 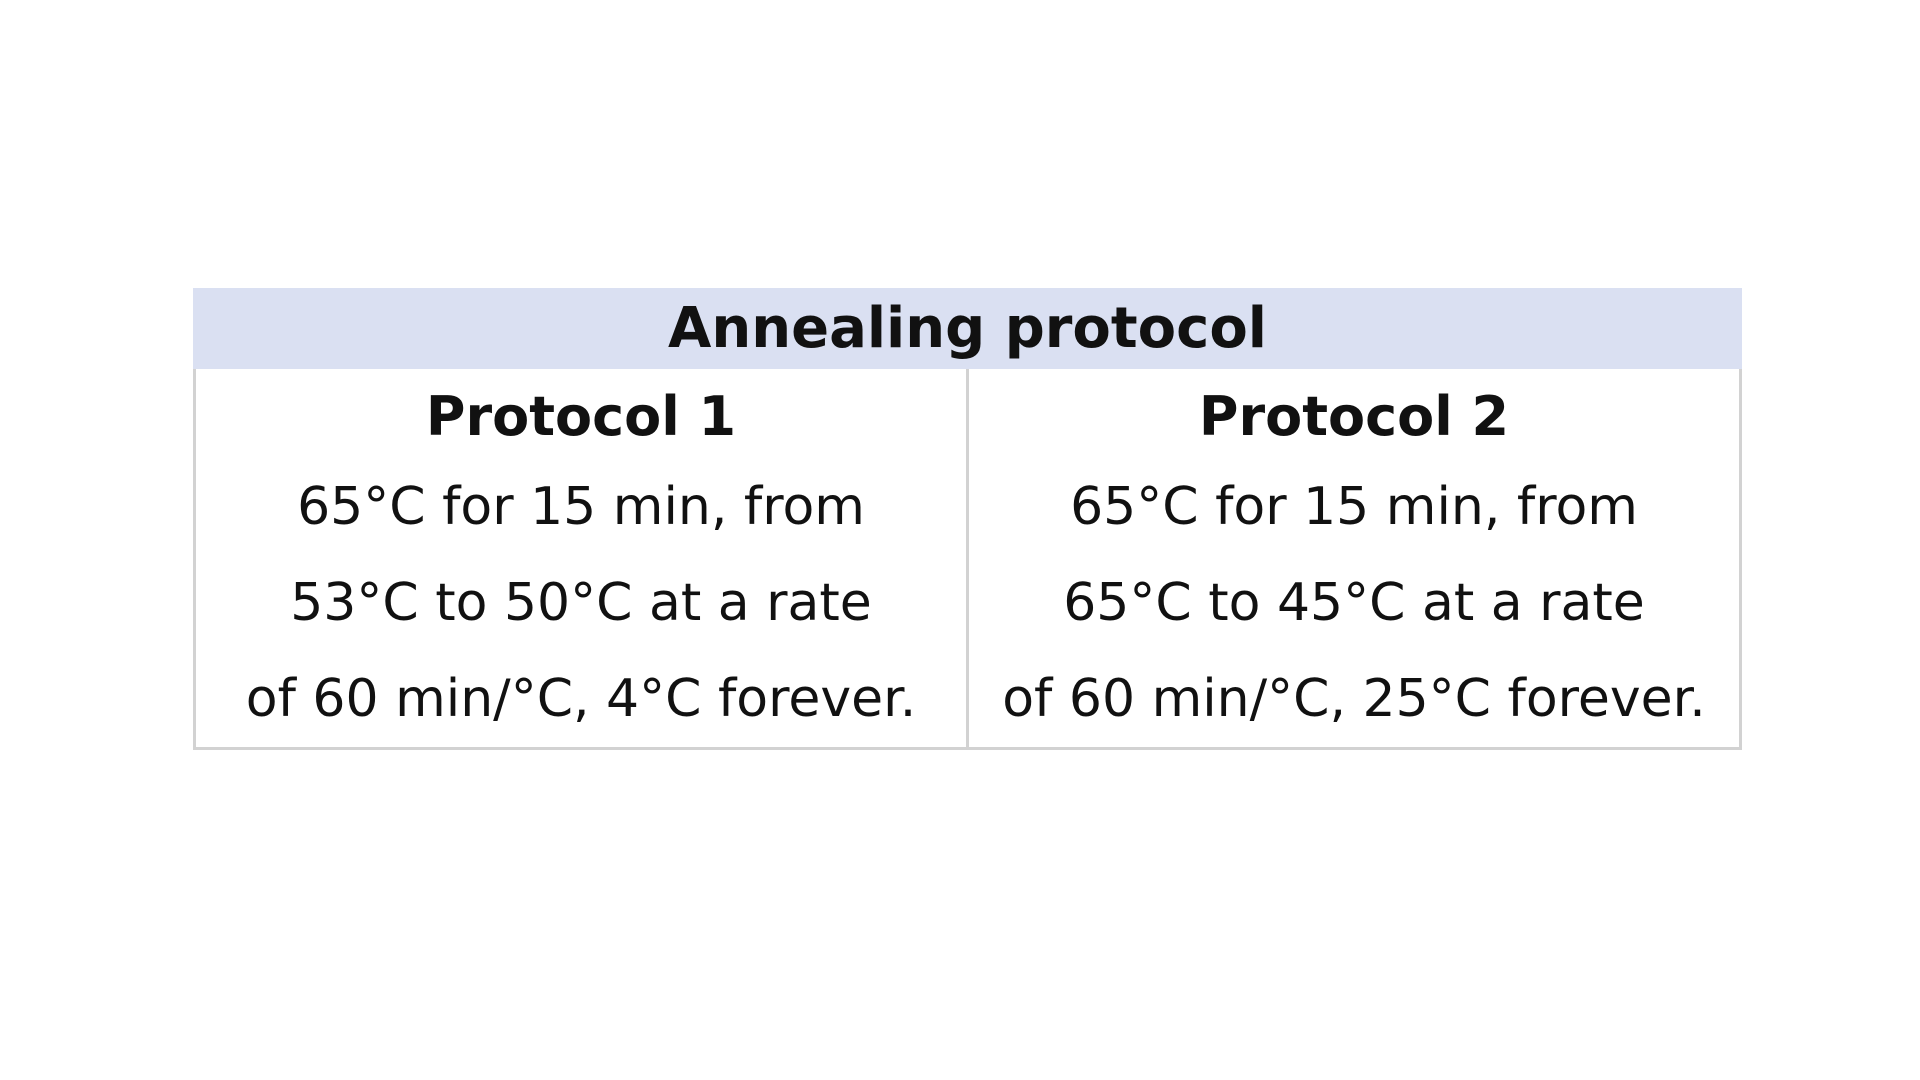 What do you see at coordinates (1354, 699) in the screenshot?
I see `protocol-2-line-3: of 60 min/°C, 25°C forever.` at bounding box center [1354, 699].